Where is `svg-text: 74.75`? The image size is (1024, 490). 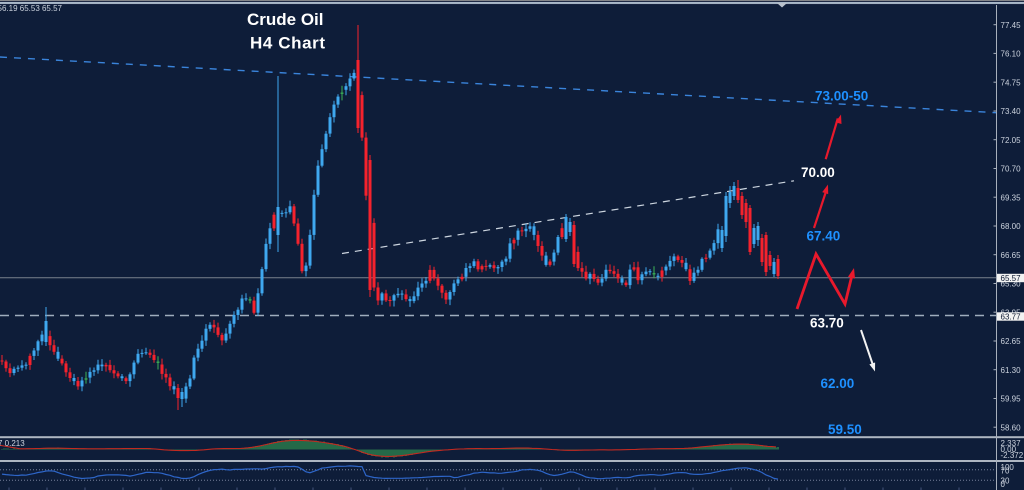
svg-text: 74.75 is located at coordinates (1011, 82).